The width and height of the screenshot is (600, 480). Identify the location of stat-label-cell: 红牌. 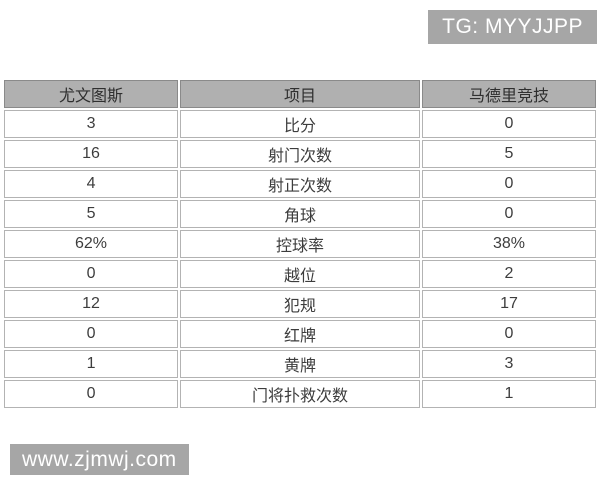
(300, 334).